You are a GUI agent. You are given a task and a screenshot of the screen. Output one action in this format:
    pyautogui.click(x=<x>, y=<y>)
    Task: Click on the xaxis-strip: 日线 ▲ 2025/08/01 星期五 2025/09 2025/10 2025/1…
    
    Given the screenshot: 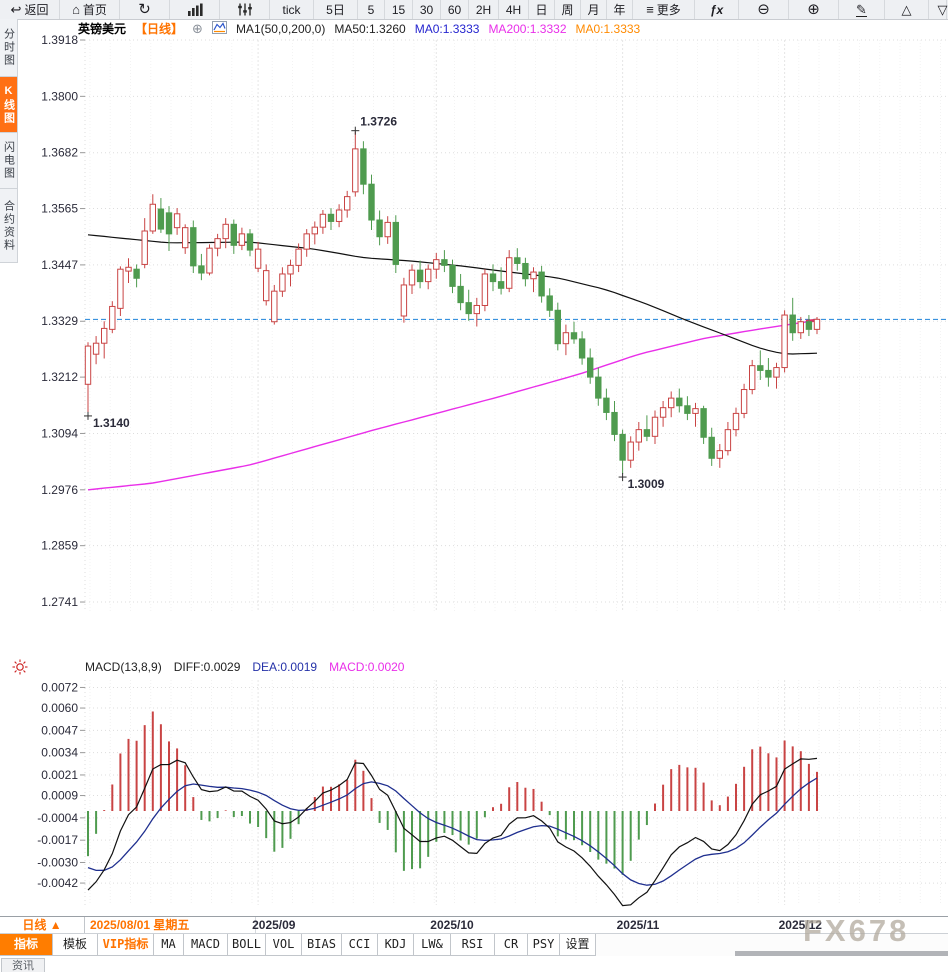 What is the action you would take?
    pyautogui.click(x=474, y=925)
    